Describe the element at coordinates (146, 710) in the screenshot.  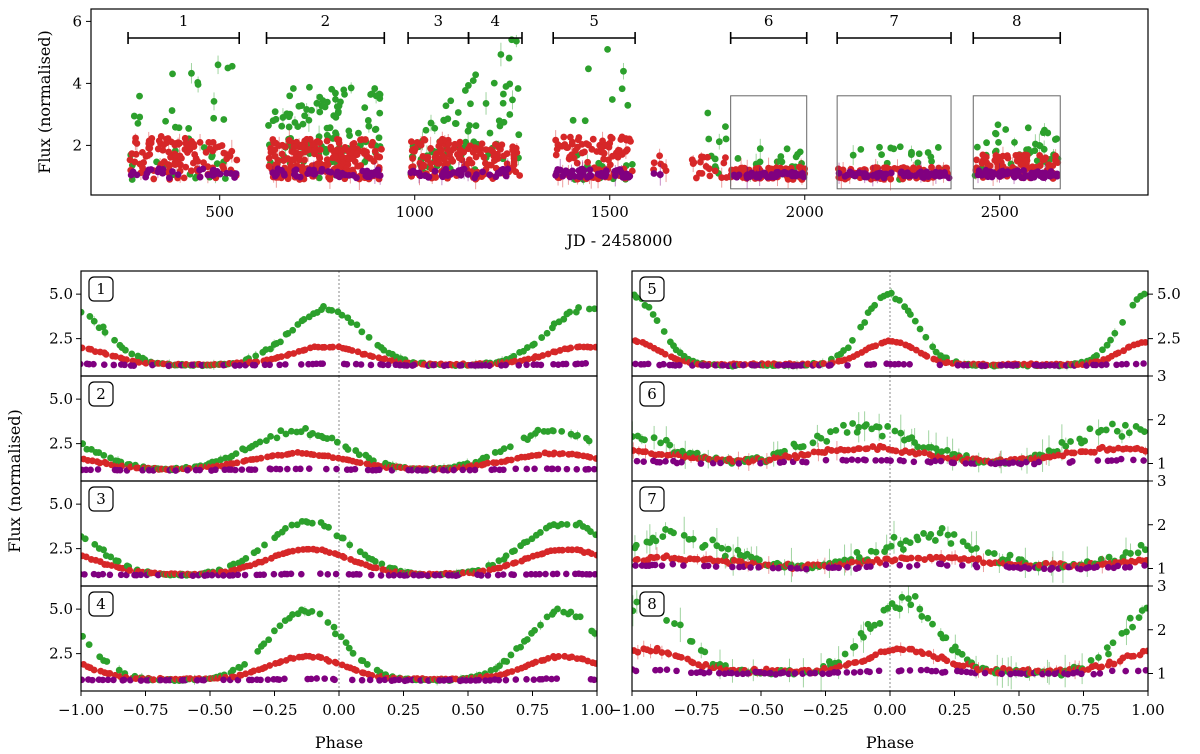
I see `x-tick-label: −0.75` at that location.